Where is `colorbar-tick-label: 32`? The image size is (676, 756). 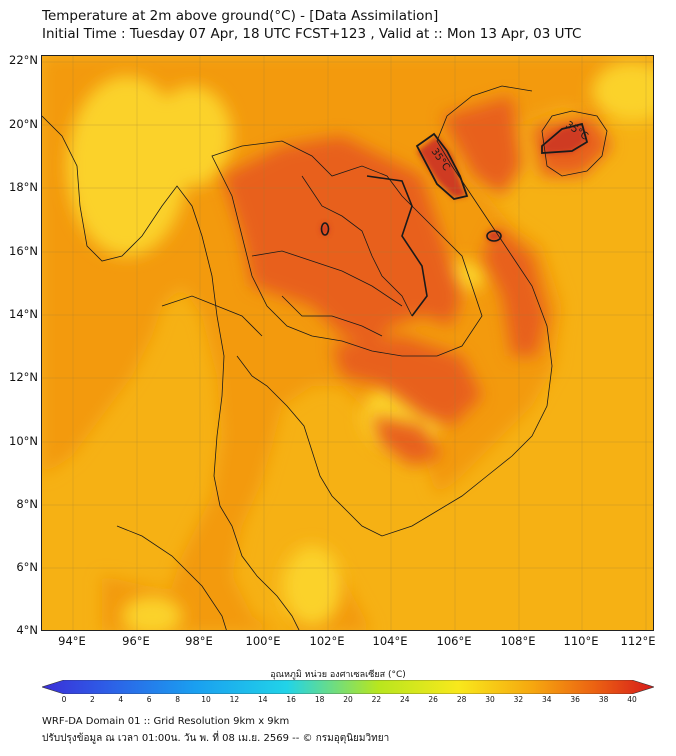
colorbar-tick-label: 32 is located at coordinates (518, 699).